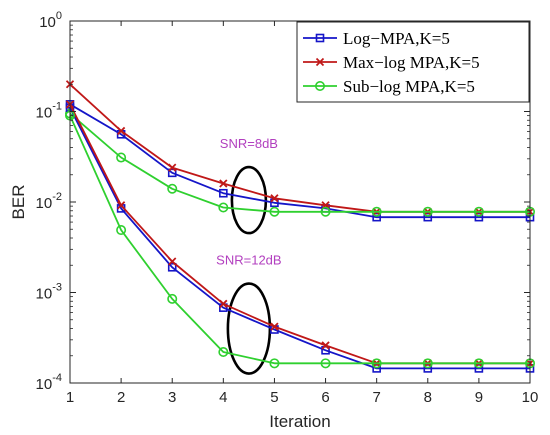 Image resolution: width=550 pixels, height=435 pixels. What do you see at coordinates (49, 382) in the screenshot?
I see `y-tick-label: 10⁻⁴` at bounding box center [49, 382].